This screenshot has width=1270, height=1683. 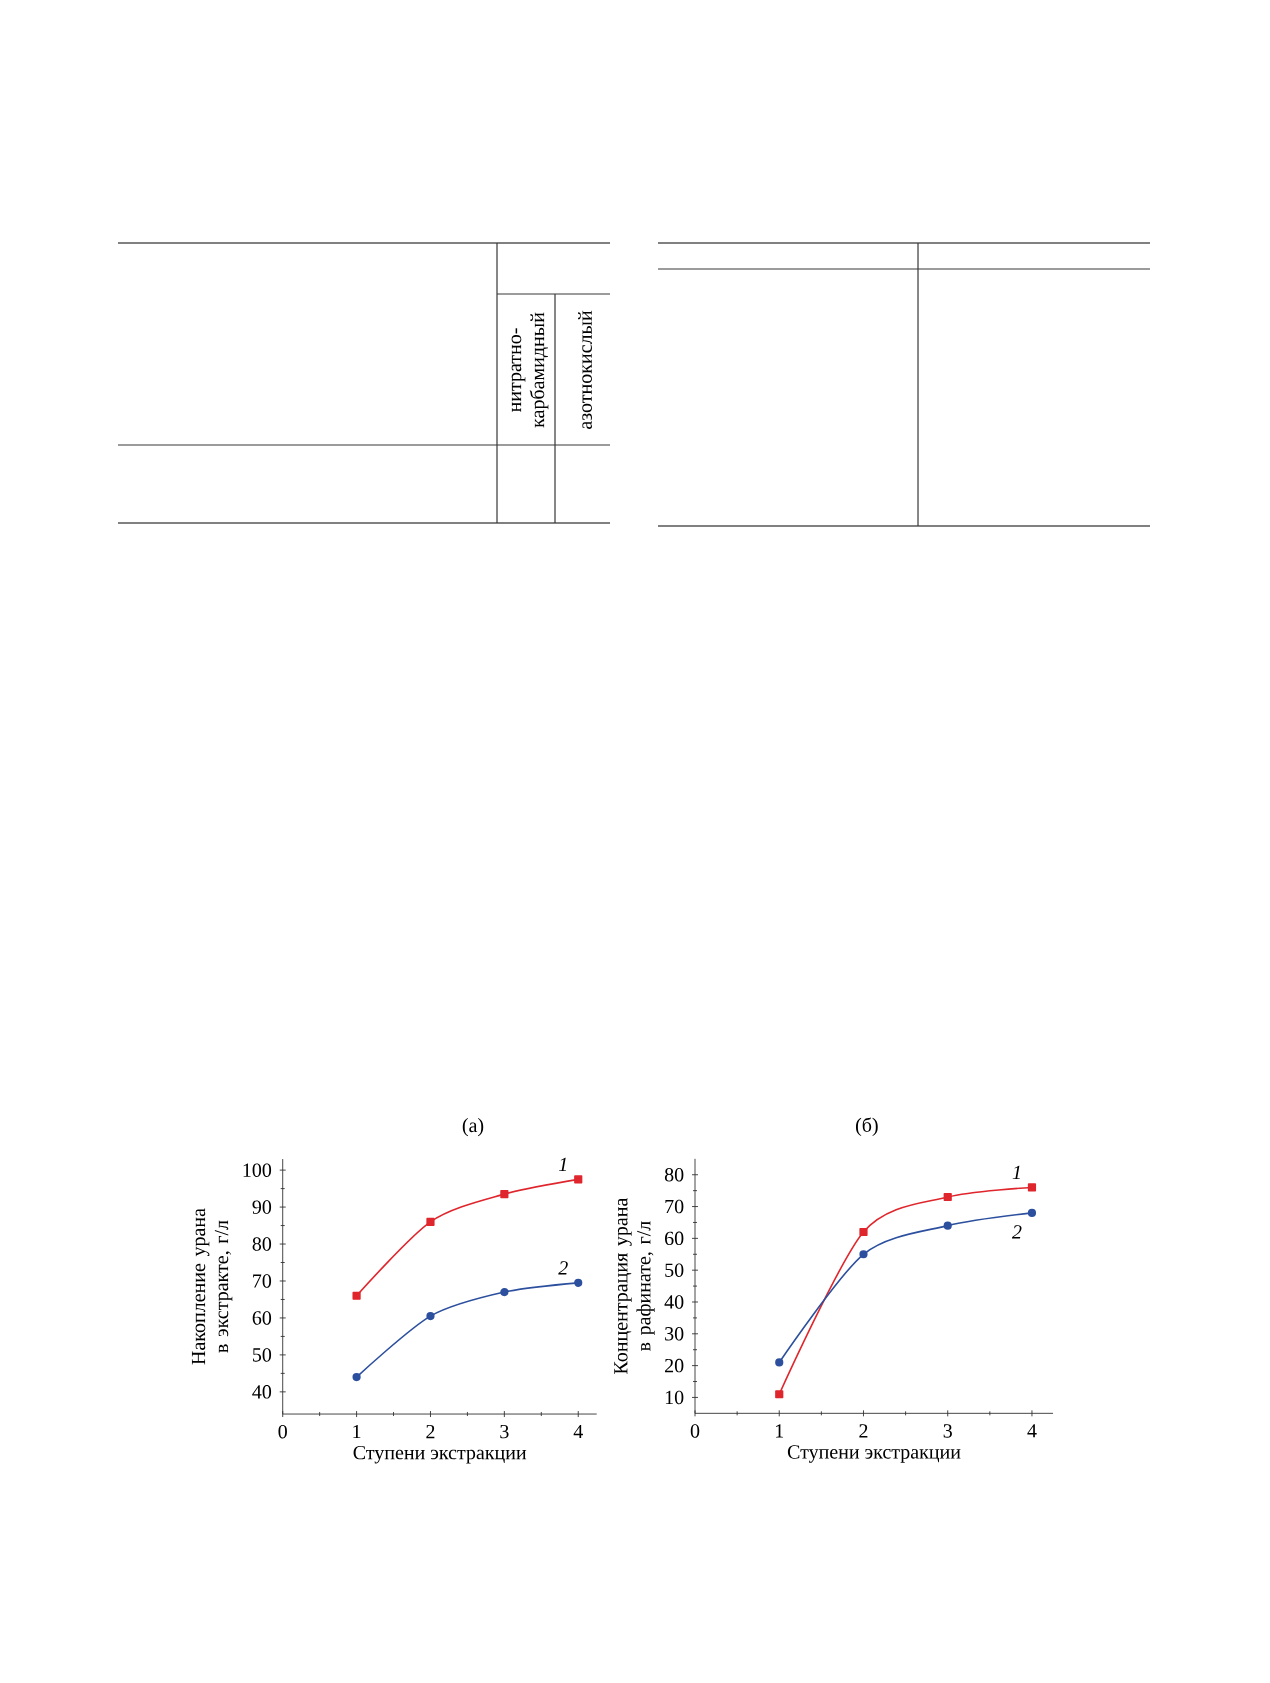 I want to click on chart-title: (а), so click(x=473, y=1127).